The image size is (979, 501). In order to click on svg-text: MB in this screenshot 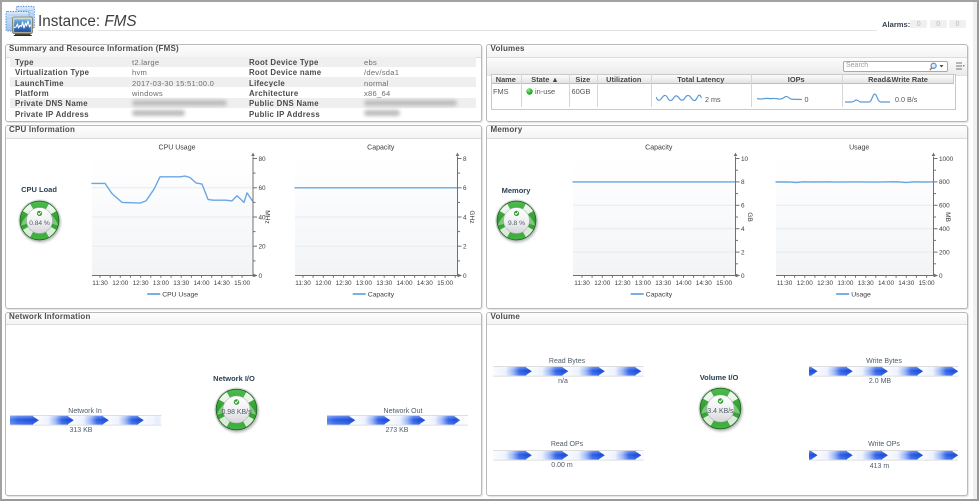, I will do `click(947, 217)`.